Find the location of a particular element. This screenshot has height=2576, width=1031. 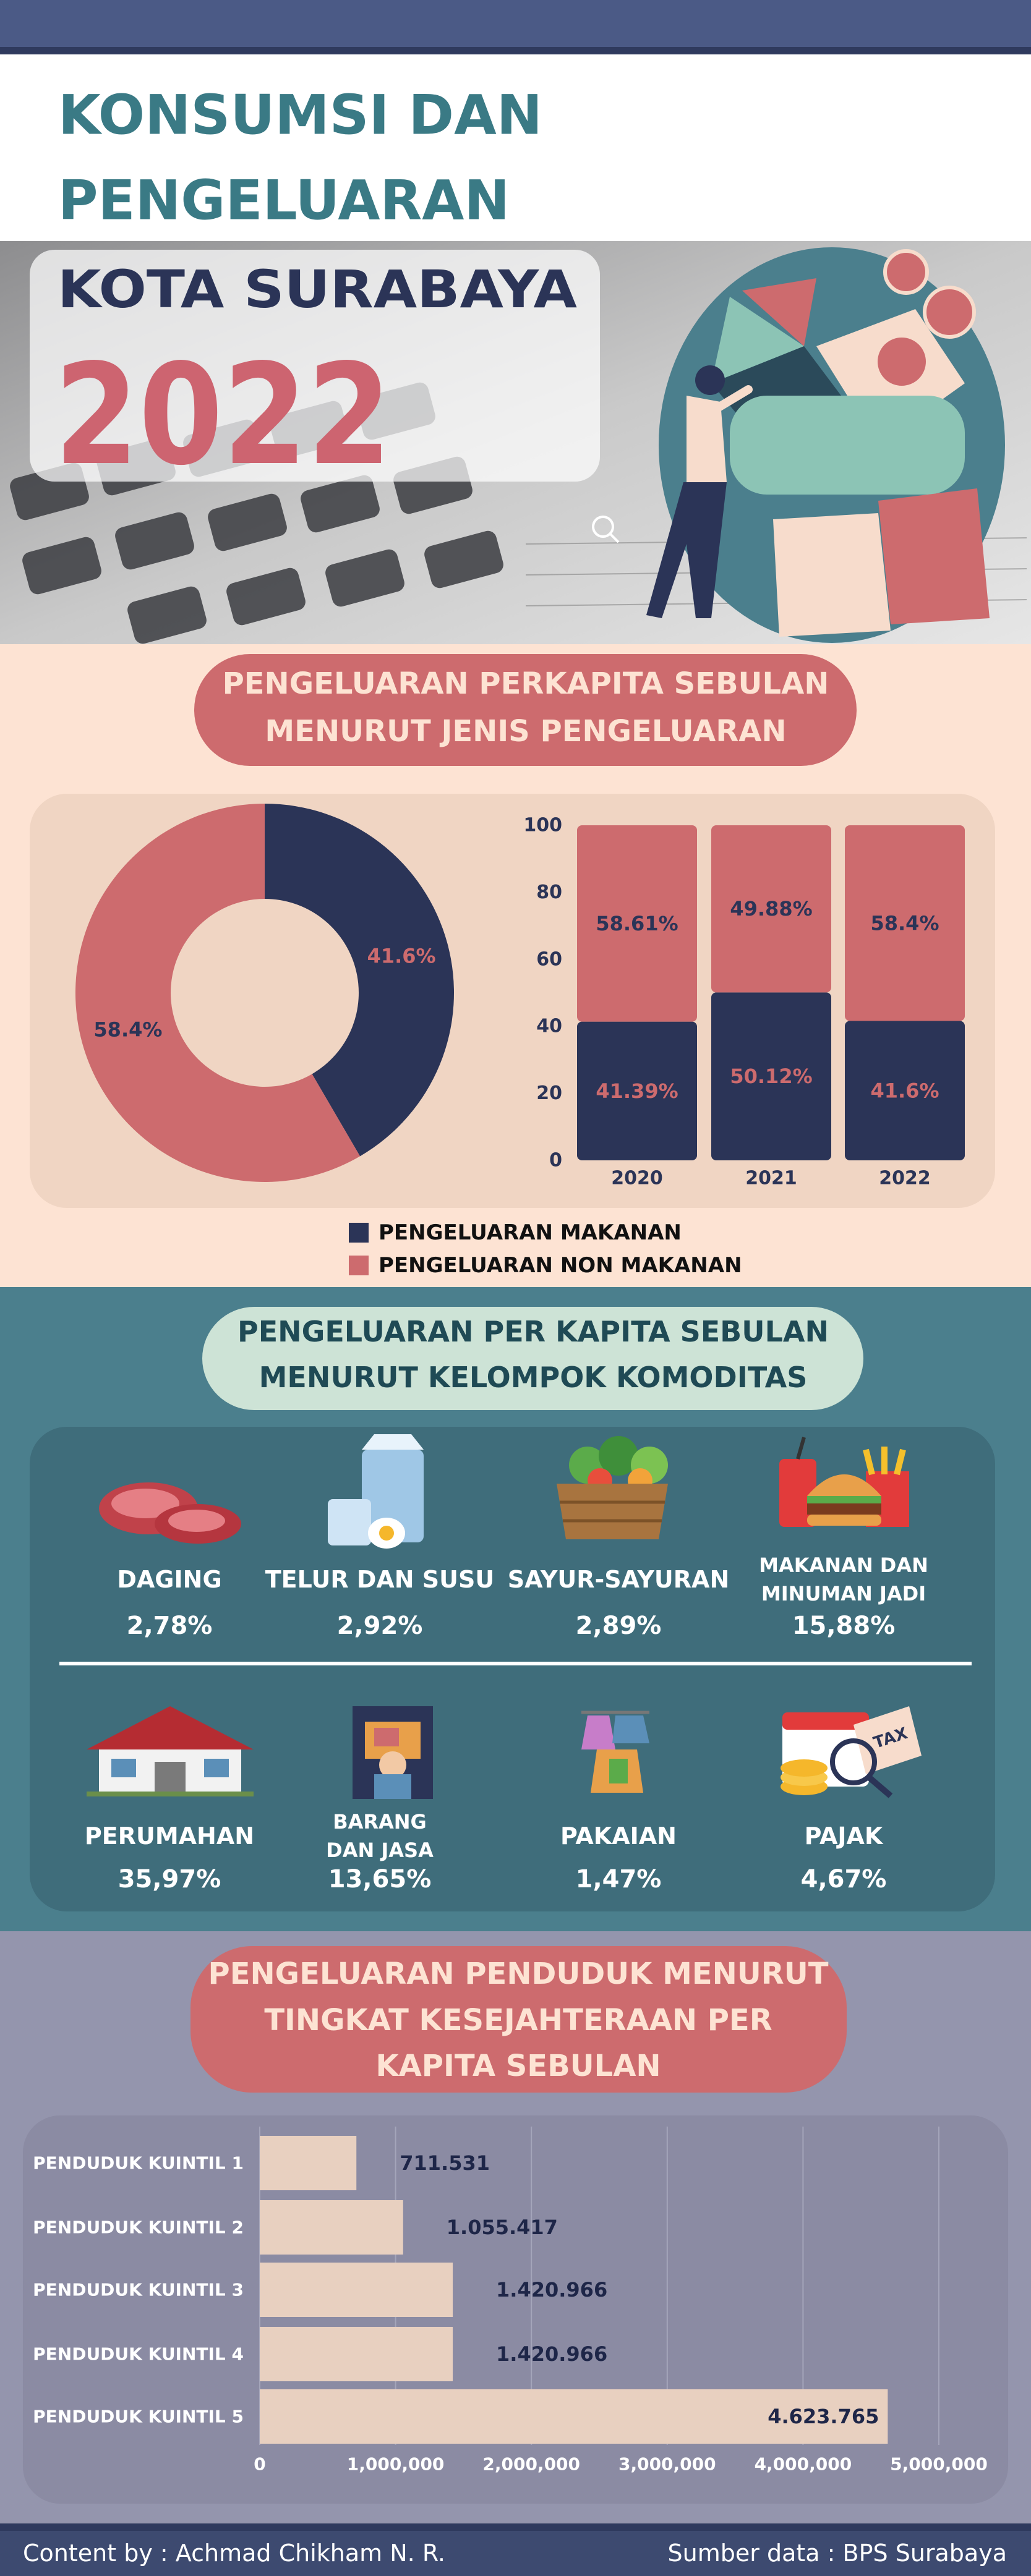

section-1-title-pill is located at coordinates (526, 710).